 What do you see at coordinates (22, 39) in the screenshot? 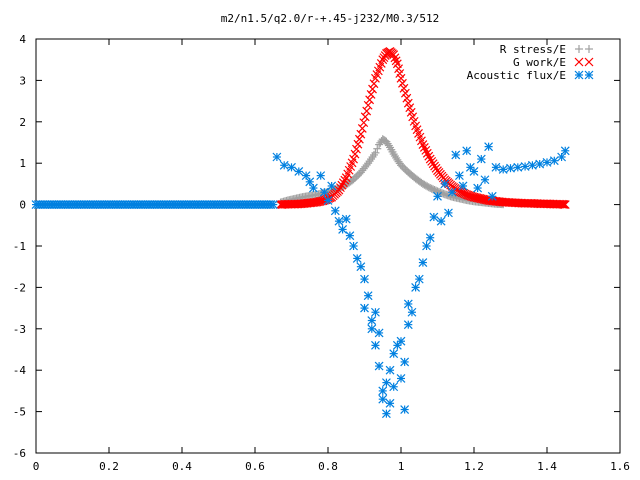
I see `y-tick-label: 4` at bounding box center [22, 39].